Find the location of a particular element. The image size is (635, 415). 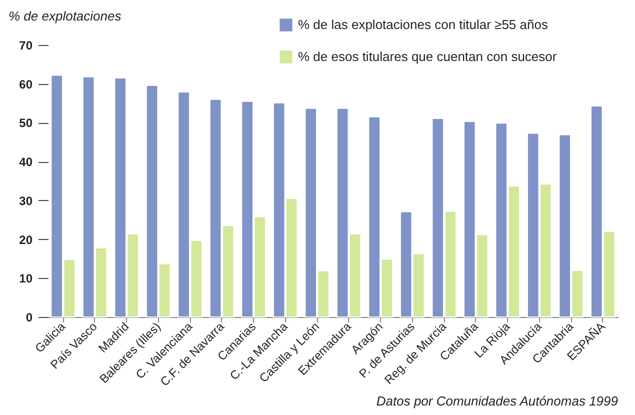

y-tick-label: 0 is located at coordinates (29, 317).